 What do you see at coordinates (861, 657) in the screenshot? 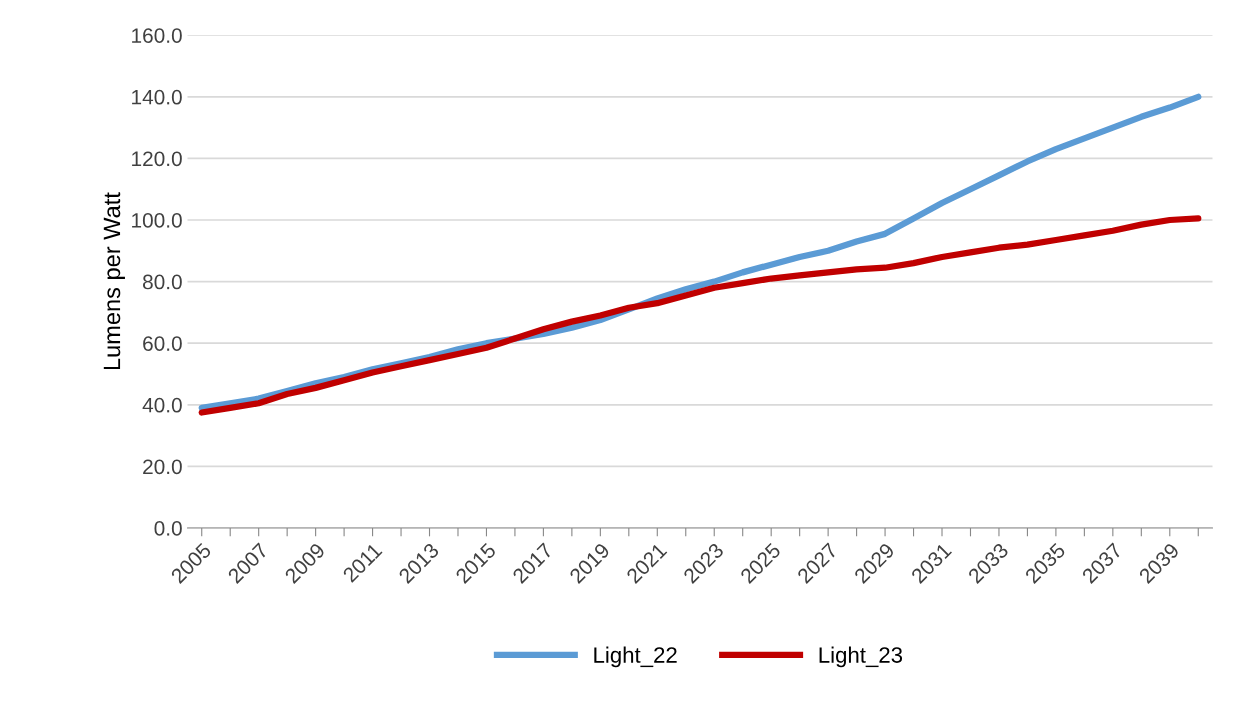
I see `legend-label: Light_23` at bounding box center [861, 657].